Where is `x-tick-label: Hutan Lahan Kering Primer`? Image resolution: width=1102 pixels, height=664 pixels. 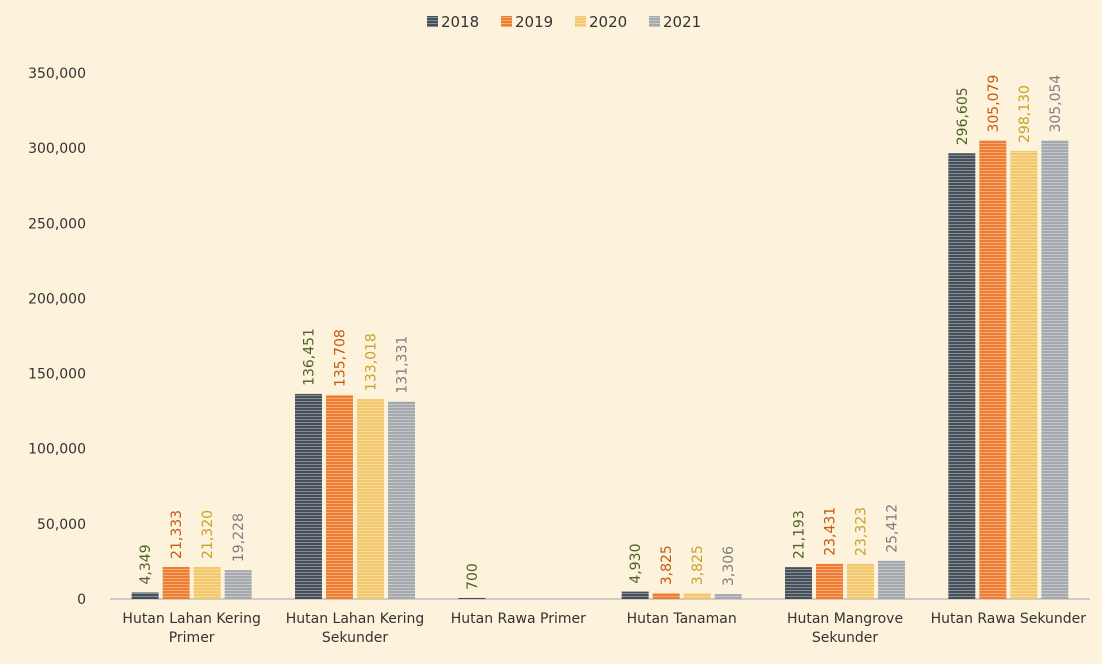 x-tick-label: Hutan Lahan Kering Primer is located at coordinates (191, 628).